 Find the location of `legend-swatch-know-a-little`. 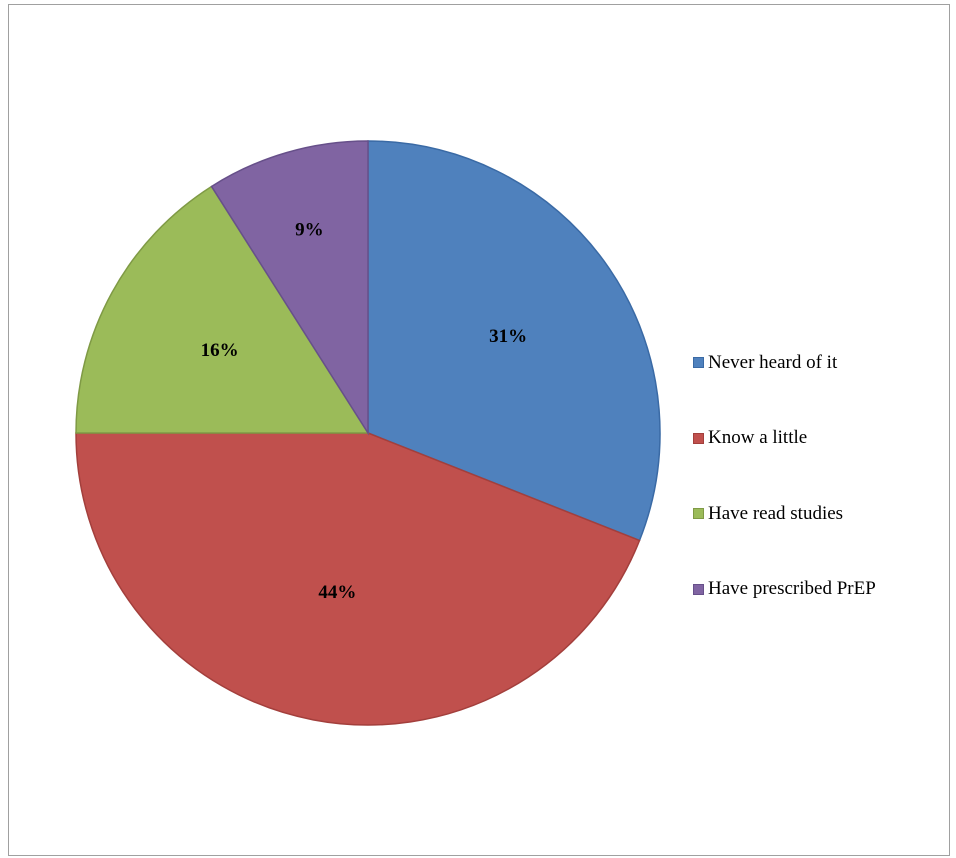

legend-swatch-know-a-little is located at coordinates (698, 438).